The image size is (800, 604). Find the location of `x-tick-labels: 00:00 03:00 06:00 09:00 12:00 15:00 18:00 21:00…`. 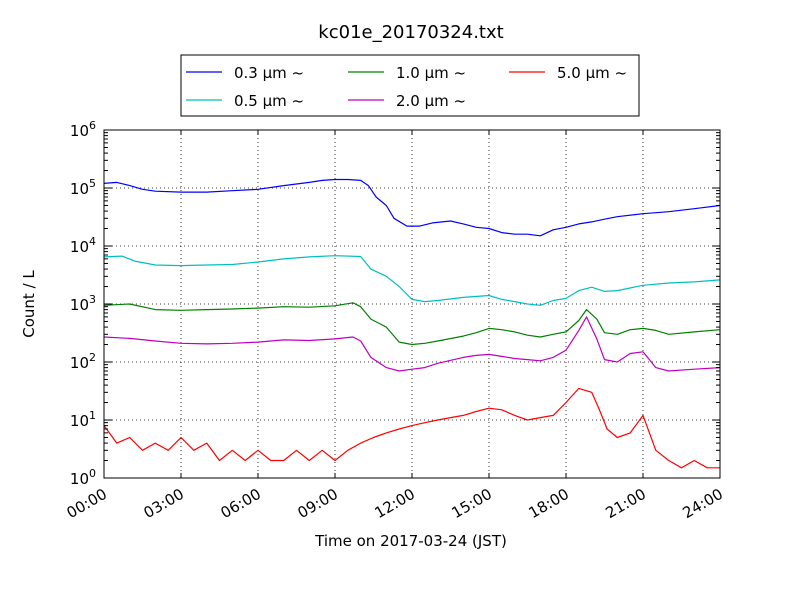

x-tick-labels: 00:00 03:00 06:00 09:00 12:00 15:00 18:00 21:00… is located at coordinates (395, 503).